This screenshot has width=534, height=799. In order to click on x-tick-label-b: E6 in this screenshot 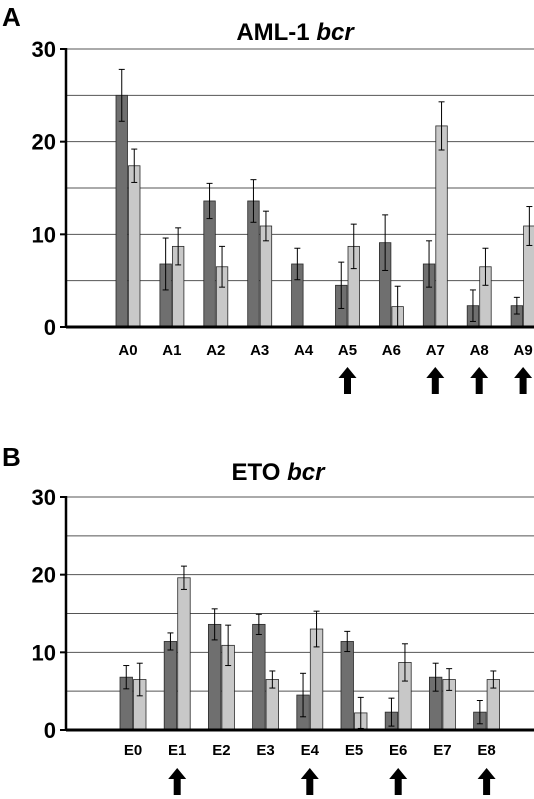, I will do `click(398, 750)`.